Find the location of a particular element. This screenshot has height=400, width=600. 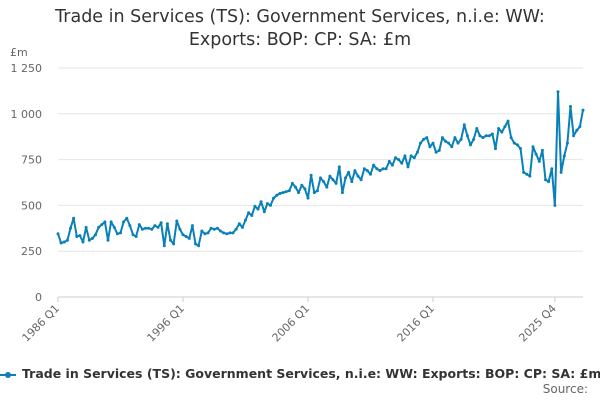

y-axis-label: £m is located at coordinates (19, 52).